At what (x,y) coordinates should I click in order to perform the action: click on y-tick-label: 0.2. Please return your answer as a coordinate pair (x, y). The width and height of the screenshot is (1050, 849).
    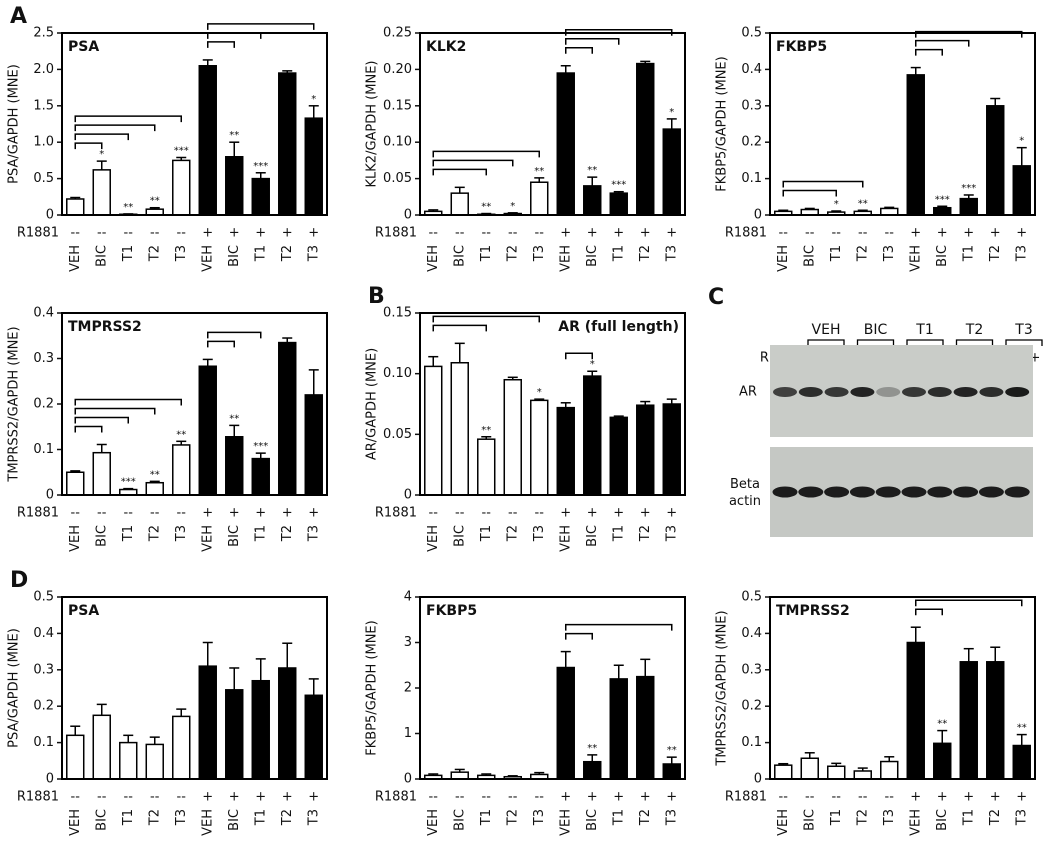
    Looking at the image, I should click on (43, 706).